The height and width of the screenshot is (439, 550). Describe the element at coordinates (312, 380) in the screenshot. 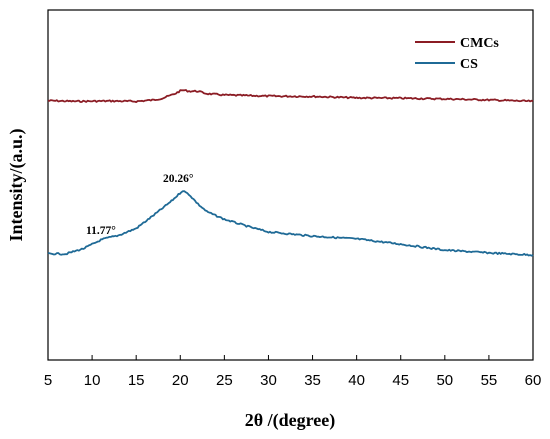

I see `x-tick-label: 35` at that location.